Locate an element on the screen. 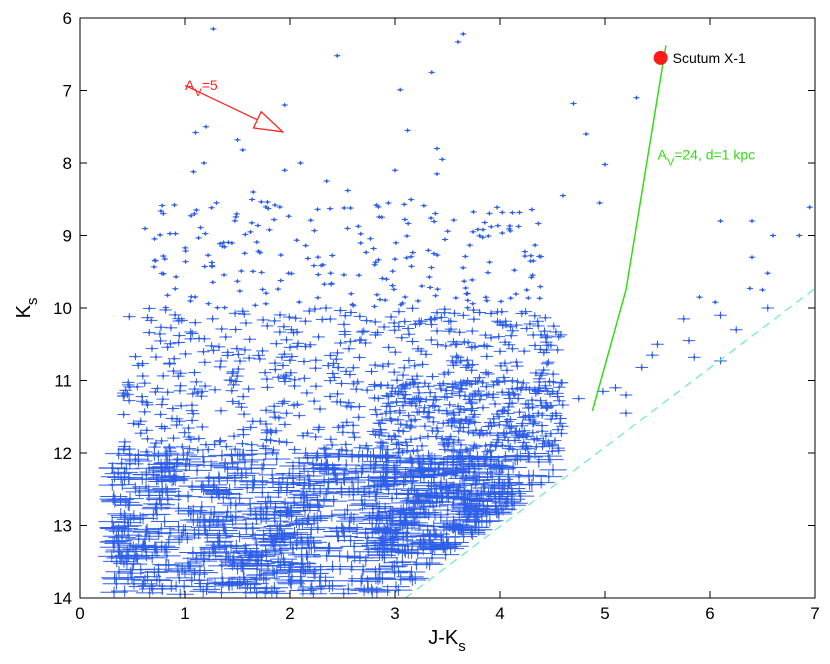  x-tick-label: 1 is located at coordinates (184, 613).